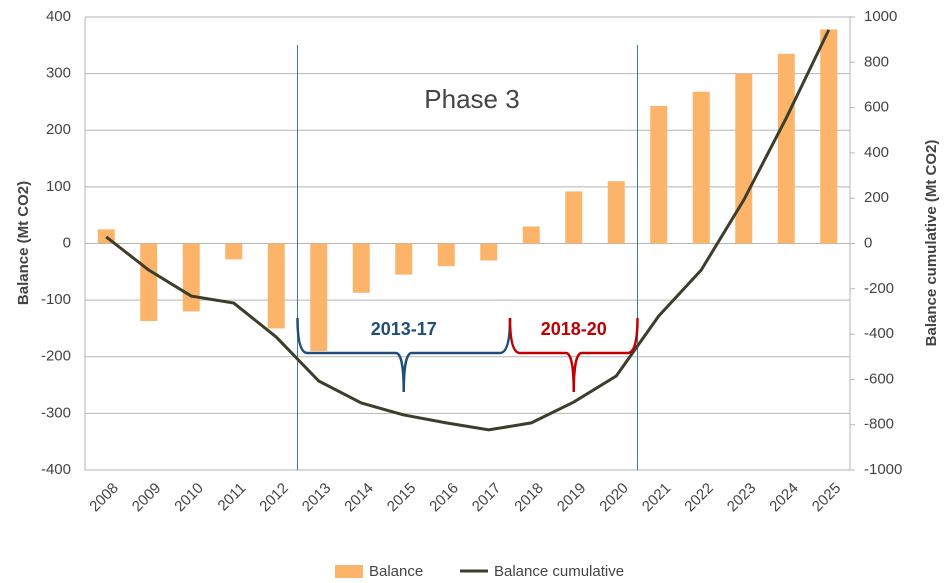 This screenshot has height=583, width=949. Describe the element at coordinates (487, 498) in the screenshot. I see `x-tick-label: 2017` at that location.